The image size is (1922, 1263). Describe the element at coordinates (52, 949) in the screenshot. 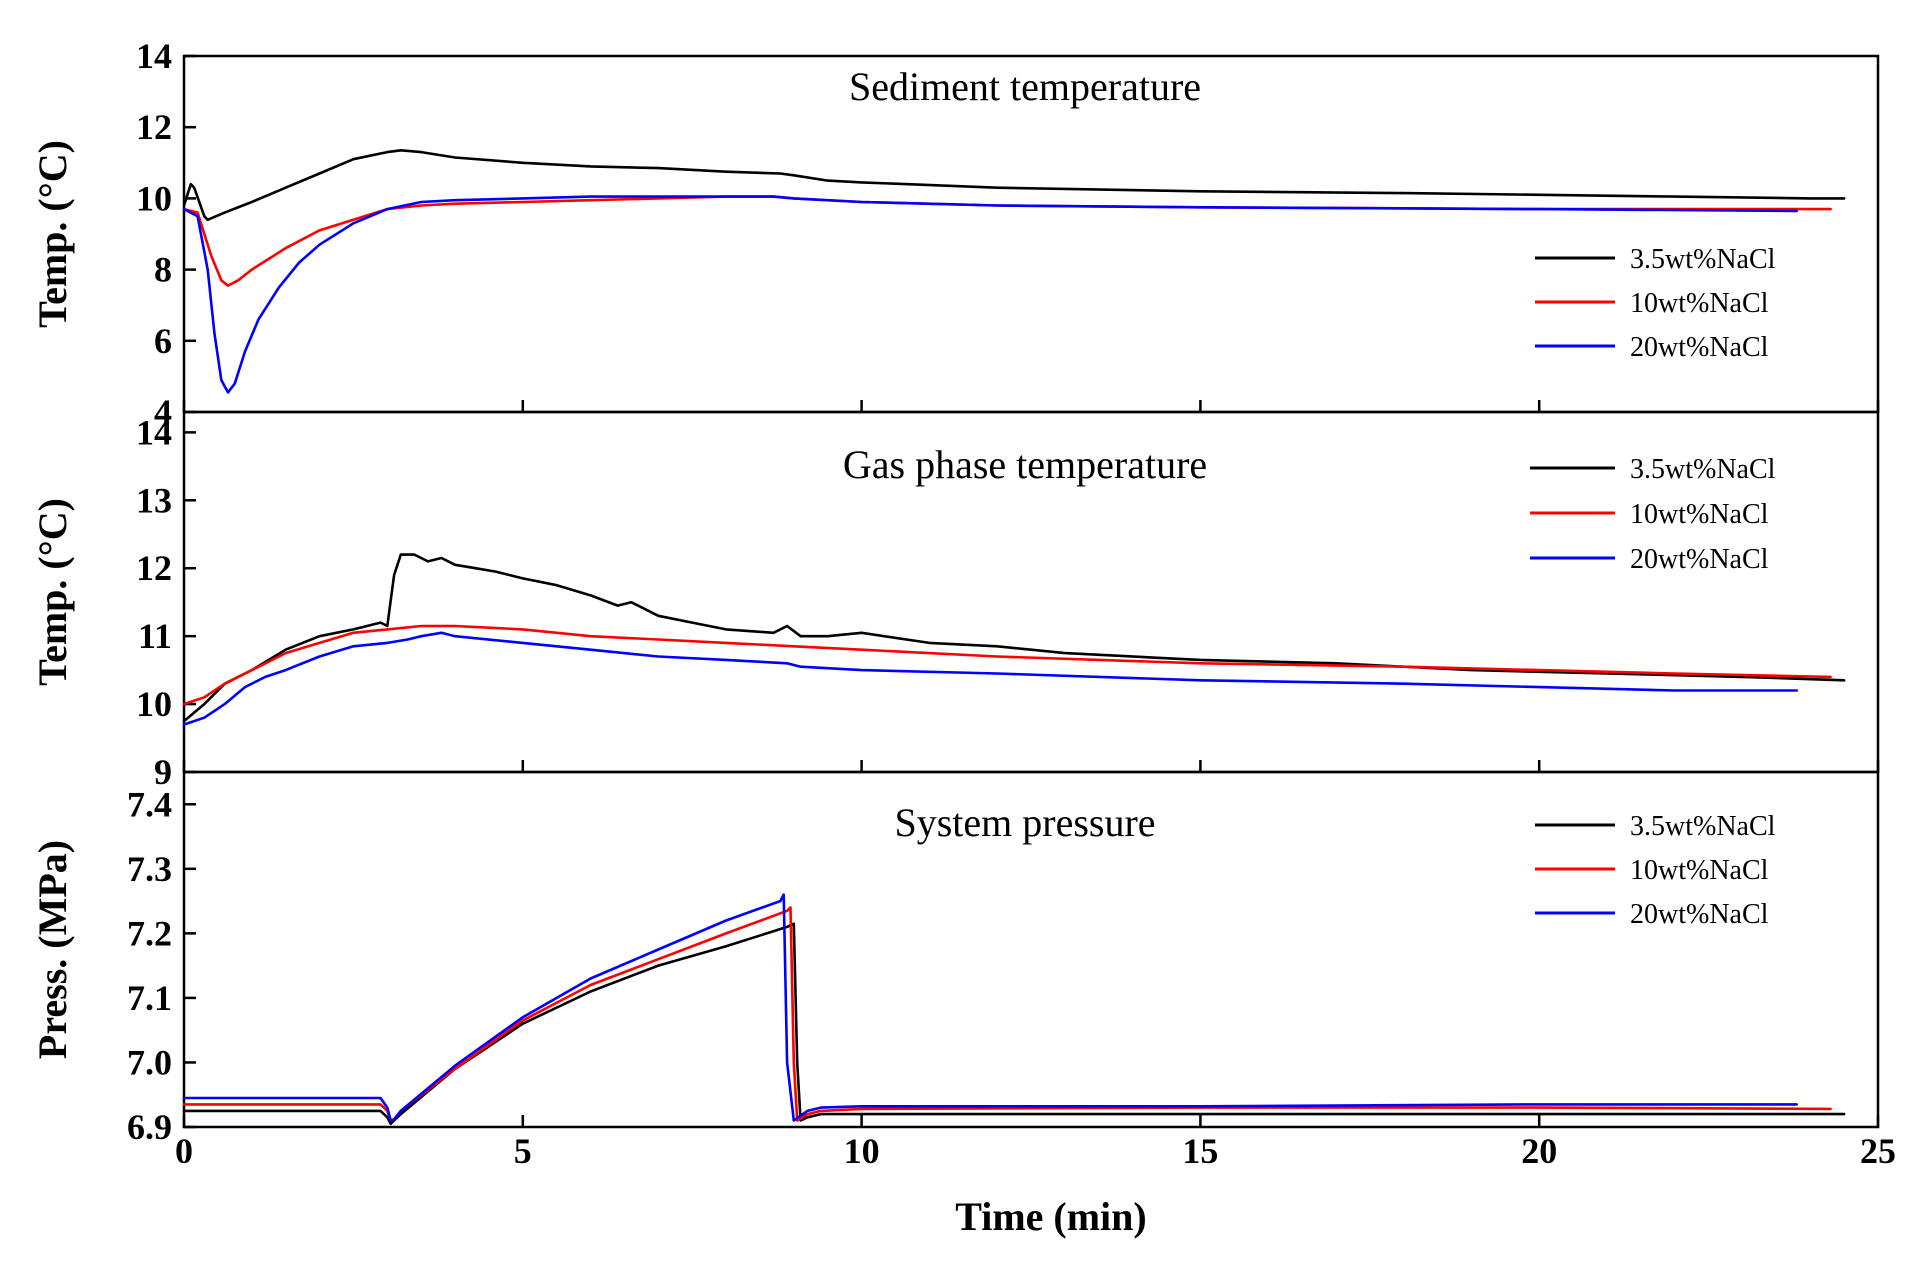

I see `y-axis-title: Press. (MPa)` at that location.